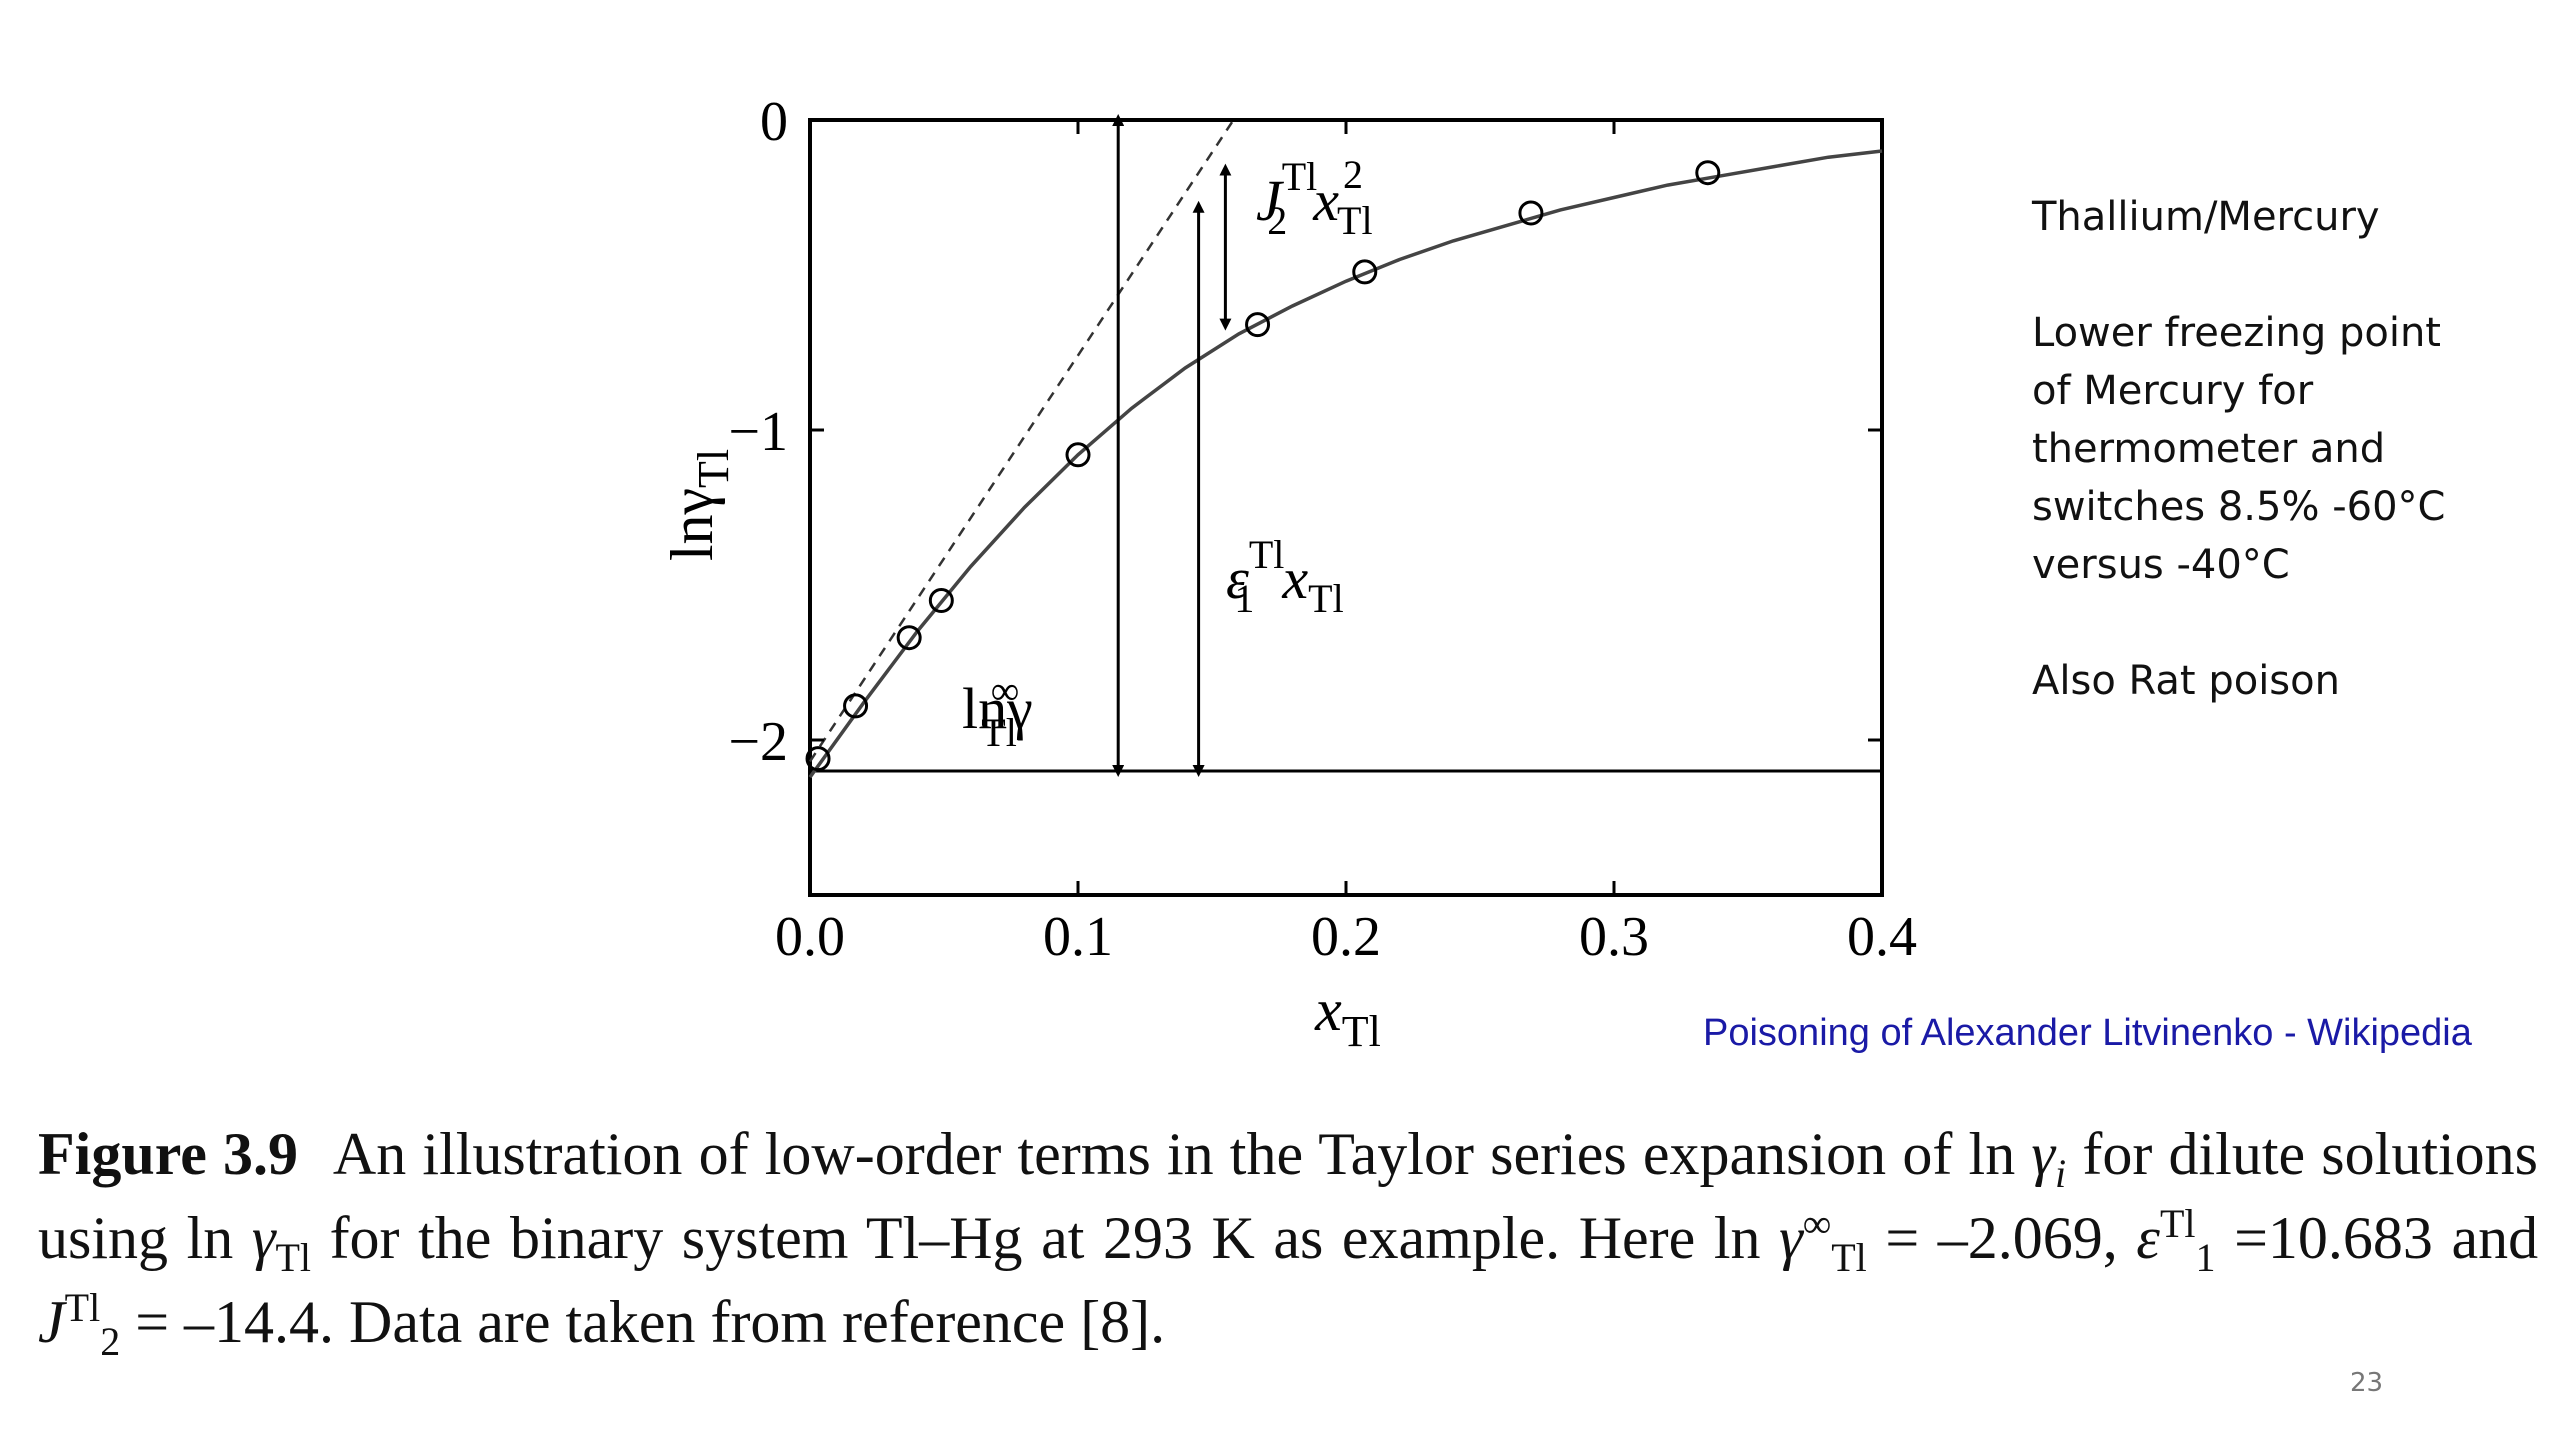  What do you see at coordinates (713, 468) in the screenshot?
I see `y-axis-label-sub: Tl` at bounding box center [713, 468].